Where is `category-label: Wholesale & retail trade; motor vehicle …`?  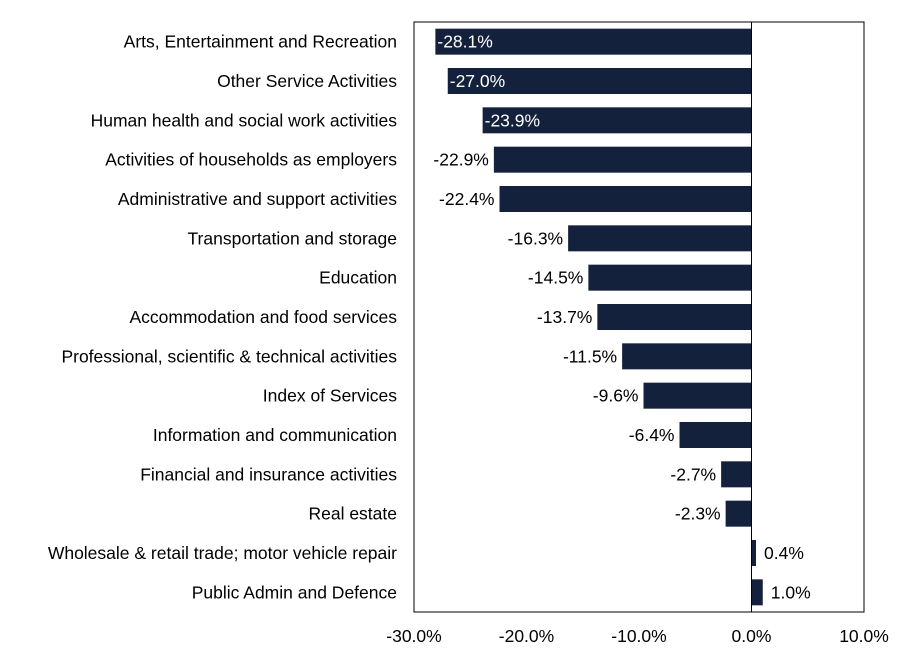
category-label: Wholesale & retail trade; motor vehicle … is located at coordinates (222, 553).